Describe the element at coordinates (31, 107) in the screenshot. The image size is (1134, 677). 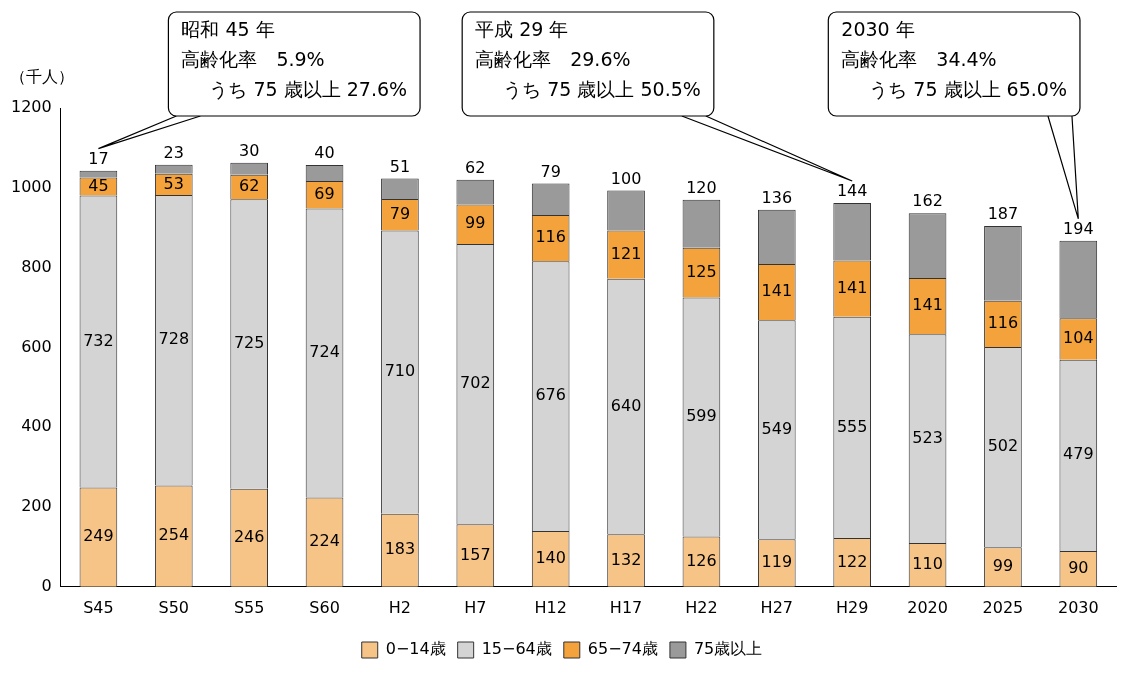
I see `y-tick-label: 1200` at that location.